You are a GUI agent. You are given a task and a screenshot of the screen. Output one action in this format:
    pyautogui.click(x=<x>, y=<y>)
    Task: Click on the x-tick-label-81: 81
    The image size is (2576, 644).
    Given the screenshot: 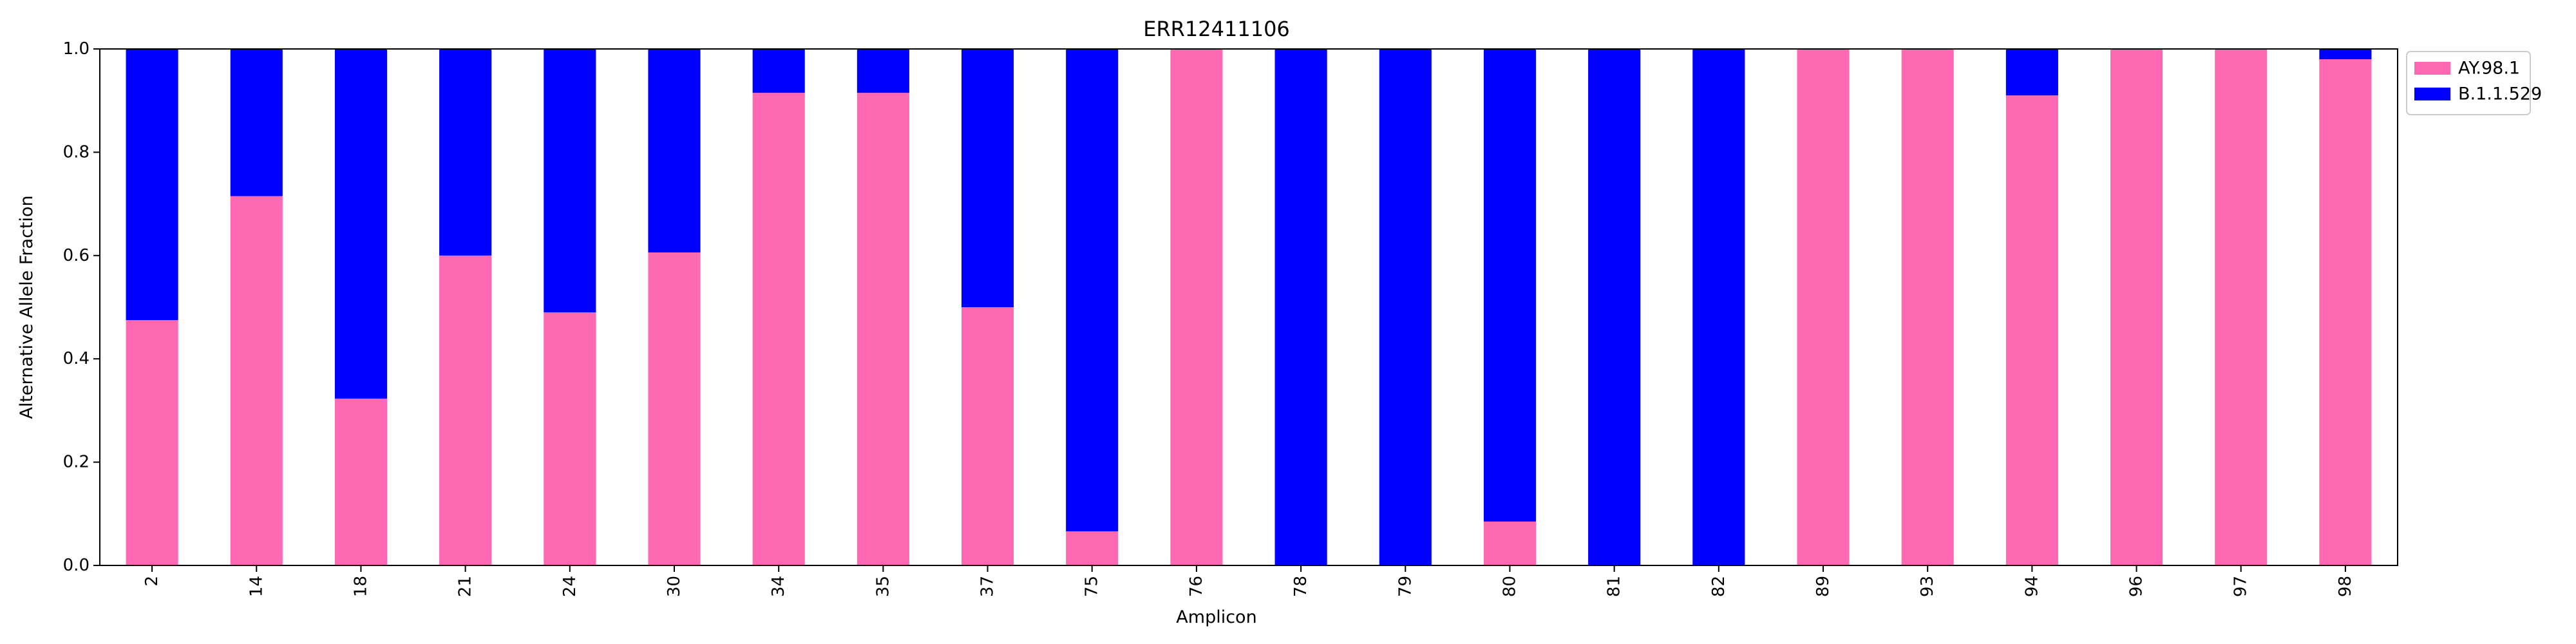 What is the action you would take?
    pyautogui.click(x=1614, y=587)
    